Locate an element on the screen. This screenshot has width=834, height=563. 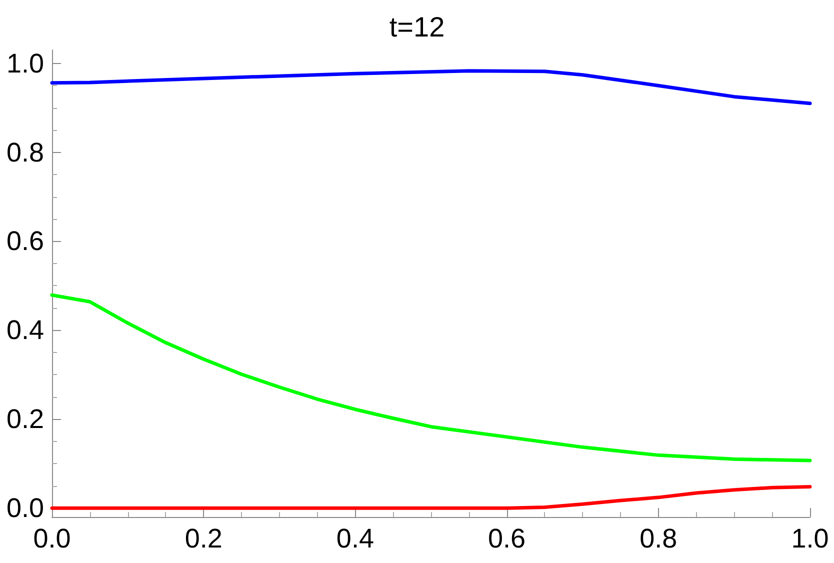
y-tick-label: 0.2 is located at coordinates (25, 419).